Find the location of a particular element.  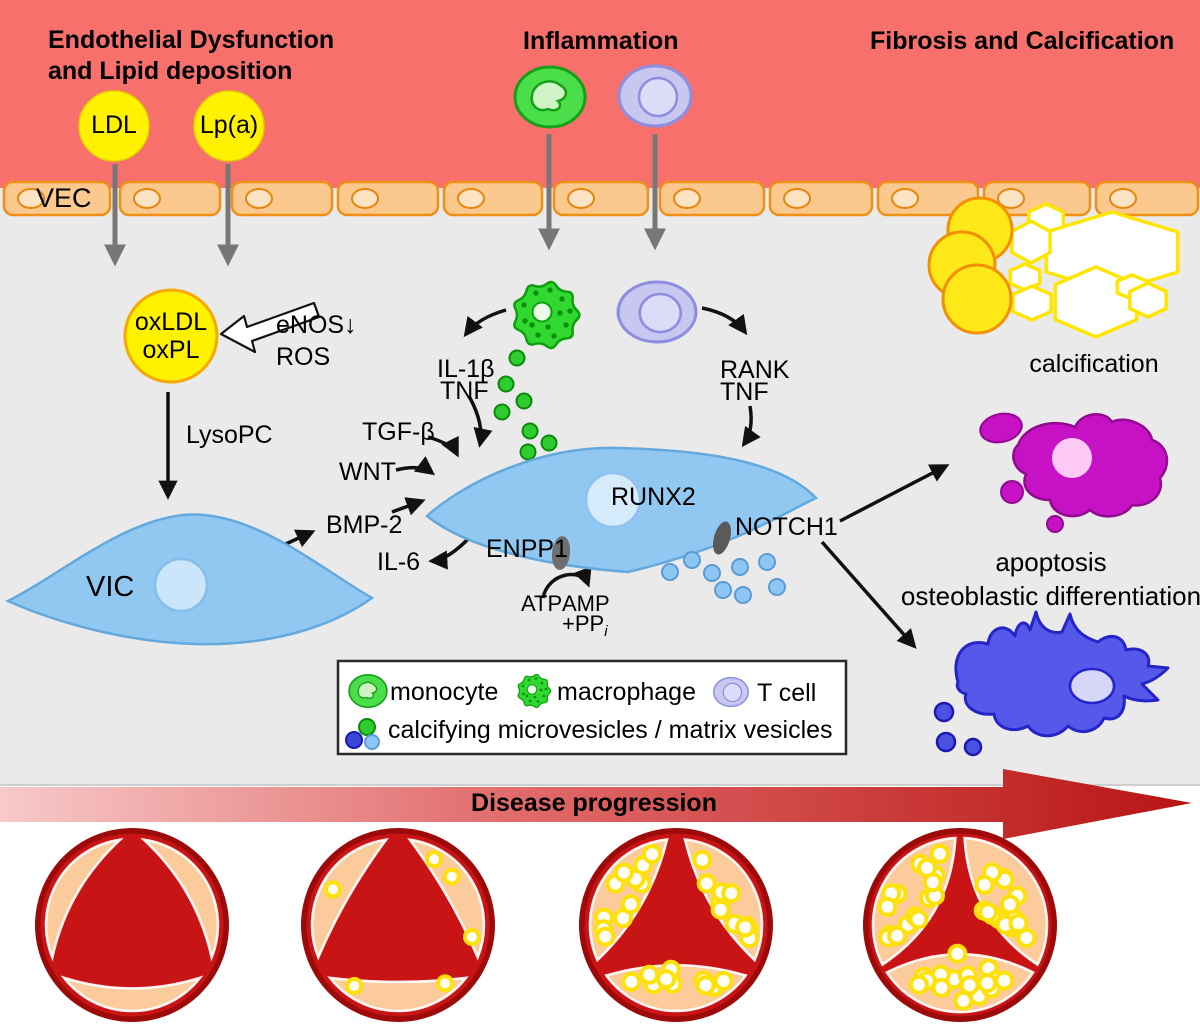

macrophage-secretion-arrow is located at coordinates (485, 323).